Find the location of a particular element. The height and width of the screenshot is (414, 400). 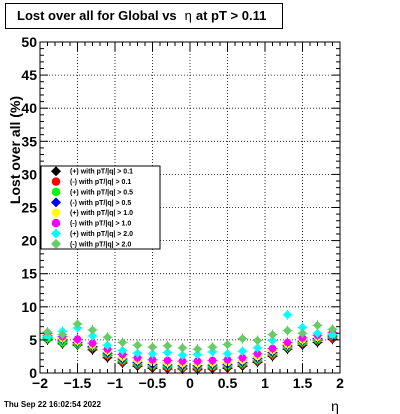

legend-label: (+) with pT/|q| > 0.5 is located at coordinates (101, 192).